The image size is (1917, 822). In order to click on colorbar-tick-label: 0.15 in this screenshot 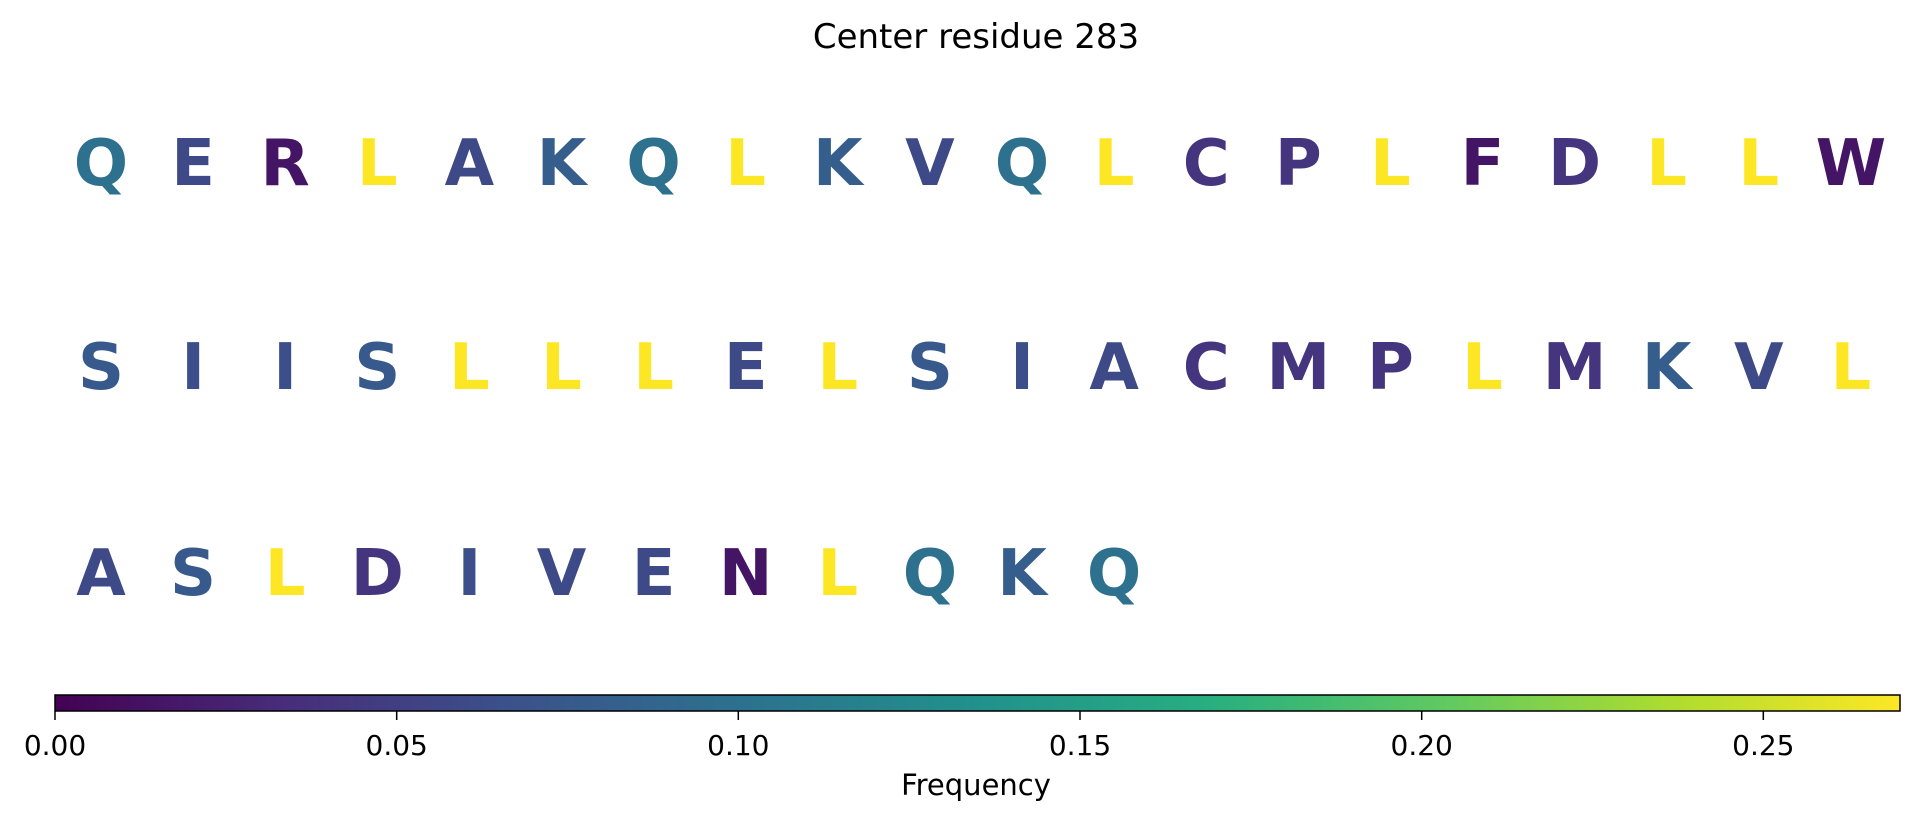, I will do `click(1080, 745)`.